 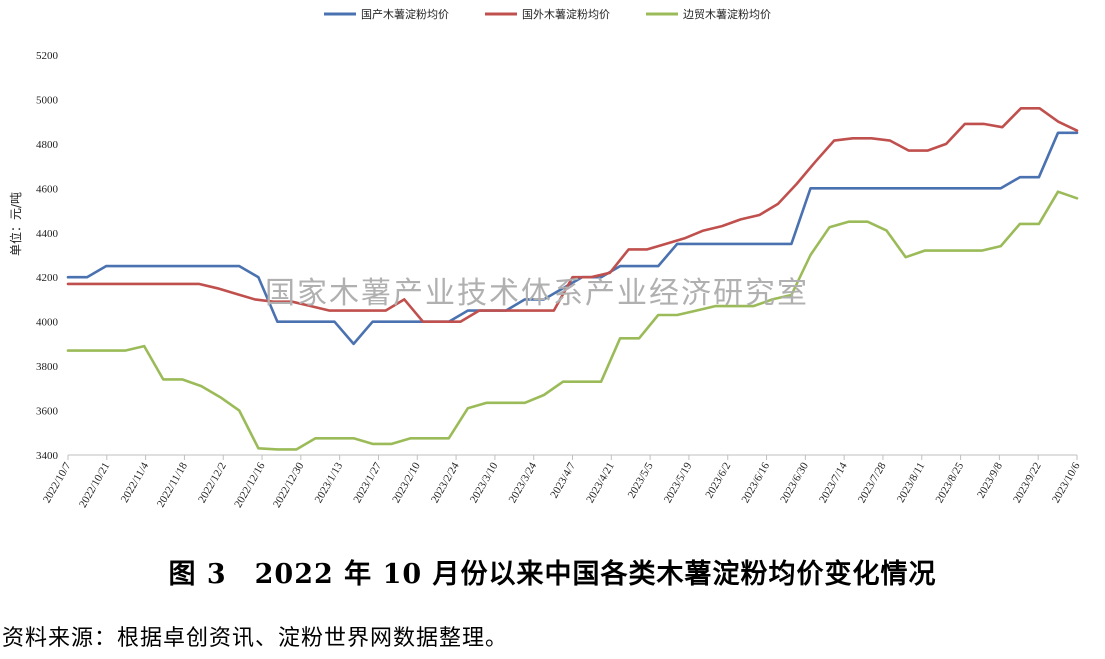 I want to click on x-tick-label: 2023/6/2, so click(x=718, y=481).